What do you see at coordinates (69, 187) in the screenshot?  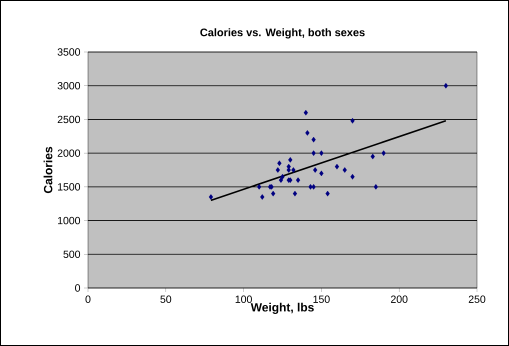 I see `y-tick-label: 1500` at bounding box center [69, 187].